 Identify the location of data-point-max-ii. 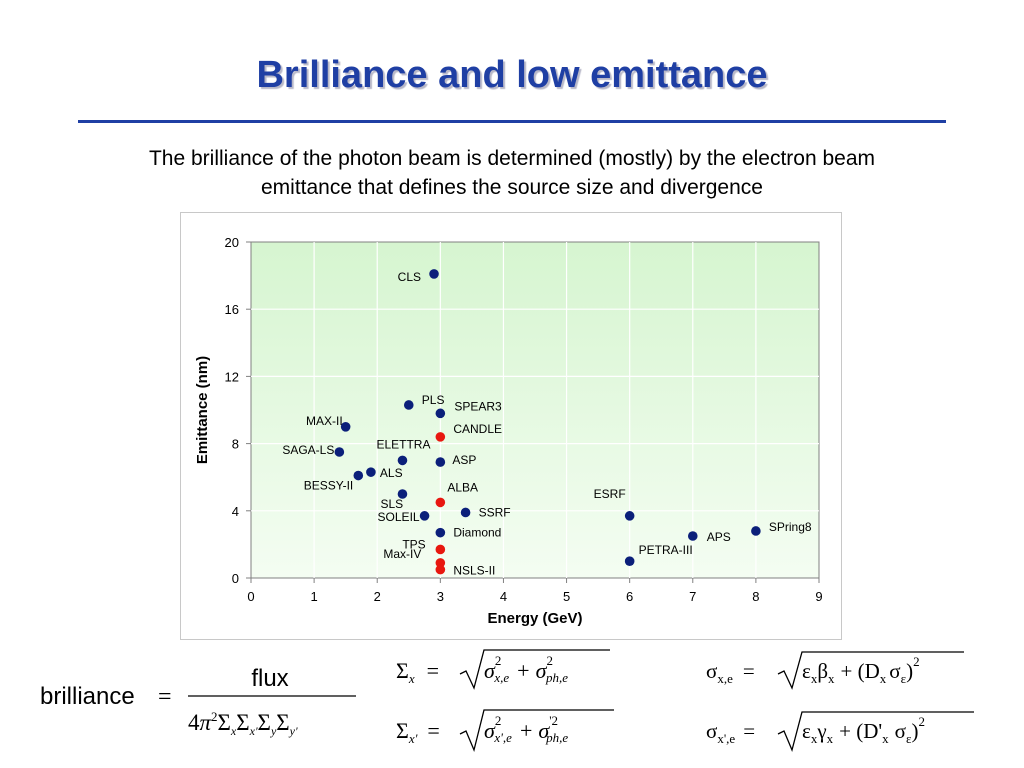
(345, 427).